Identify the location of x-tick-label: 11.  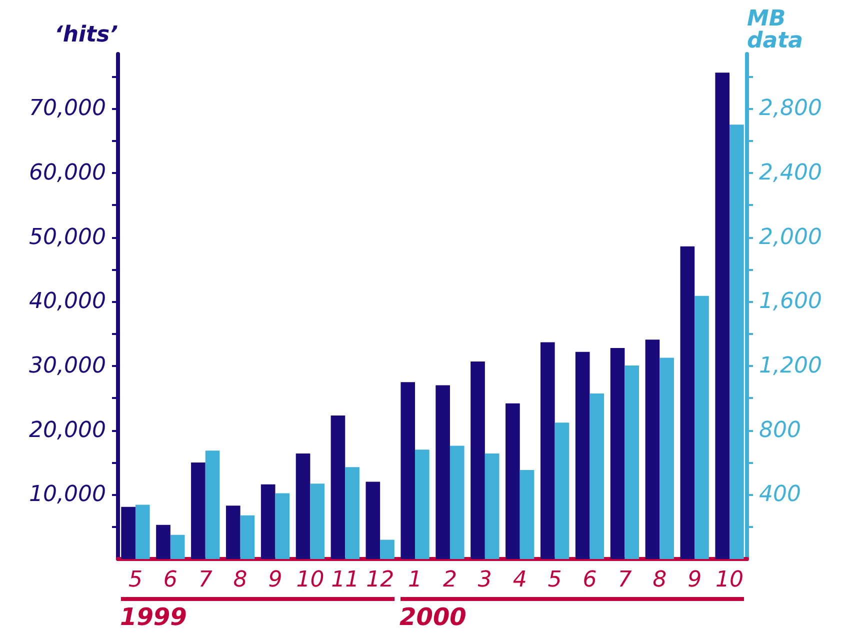
(345, 580).